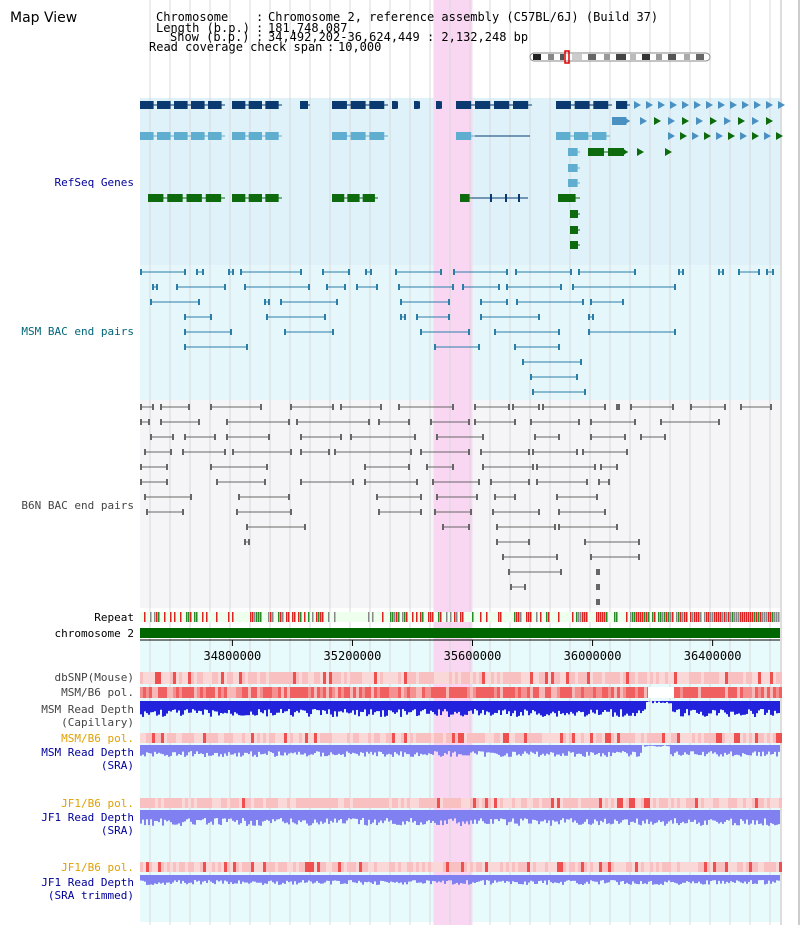 The height and width of the screenshot is (925, 800). I want to click on ideogram-band, so click(646, 57).